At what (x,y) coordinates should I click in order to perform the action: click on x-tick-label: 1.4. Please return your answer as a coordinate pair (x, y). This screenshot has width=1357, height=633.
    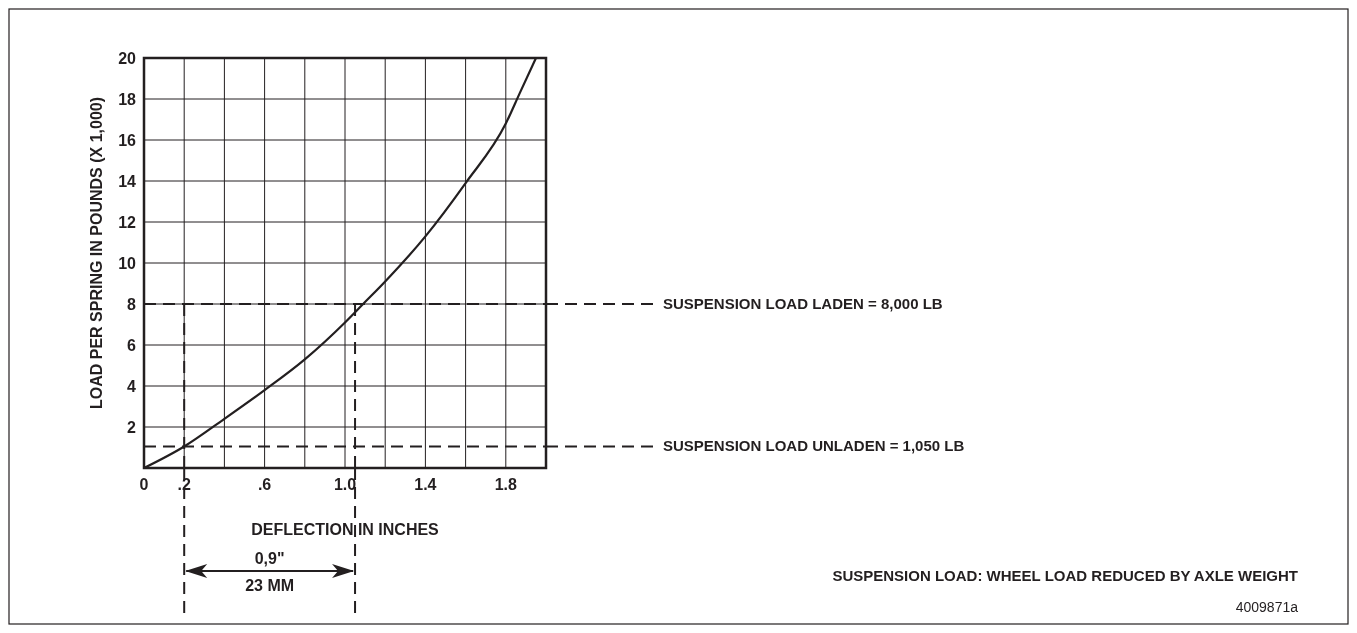
    Looking at the image, I should click on (425, 484).